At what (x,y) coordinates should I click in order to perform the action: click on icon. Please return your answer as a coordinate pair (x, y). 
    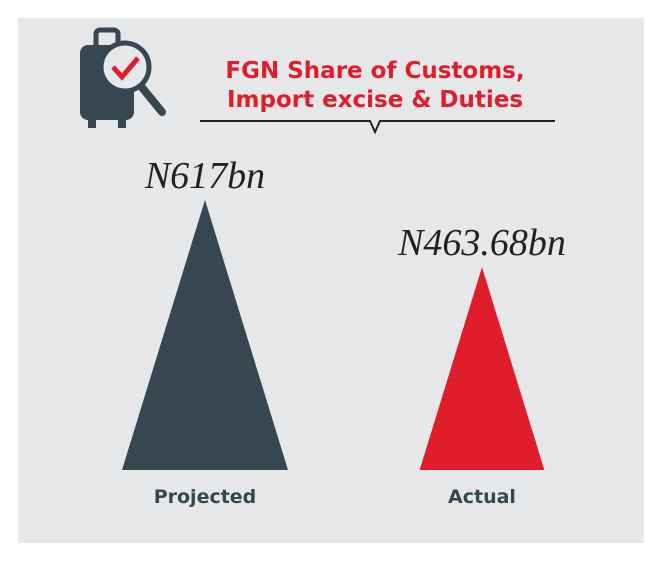
    Looking at the image, I should click on (123, 77).